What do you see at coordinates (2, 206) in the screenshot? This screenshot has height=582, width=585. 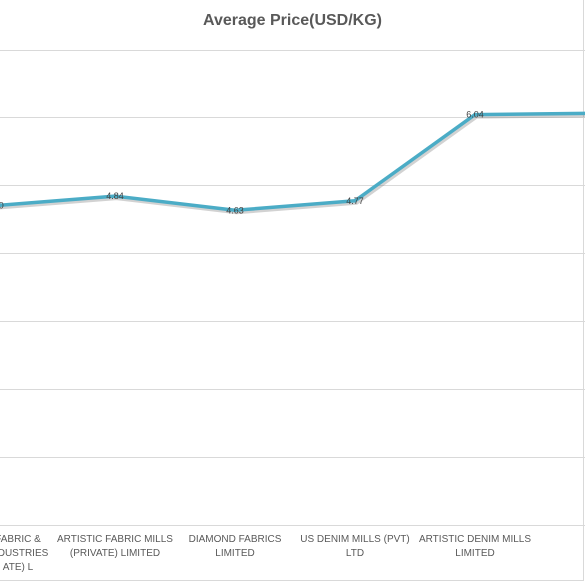 I see `data-label-0: 4.70` at bounding box center [2, 206].